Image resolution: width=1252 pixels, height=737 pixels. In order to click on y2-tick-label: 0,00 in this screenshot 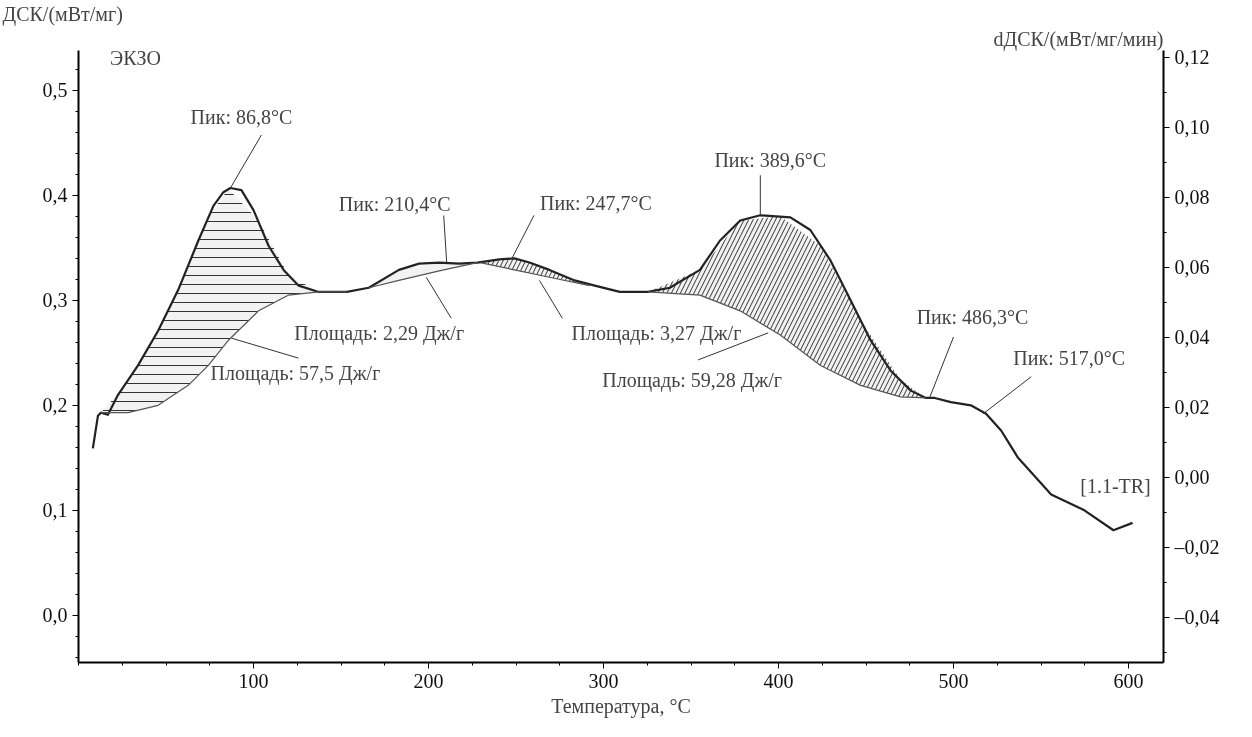, I will do `click(1192, 477)`.